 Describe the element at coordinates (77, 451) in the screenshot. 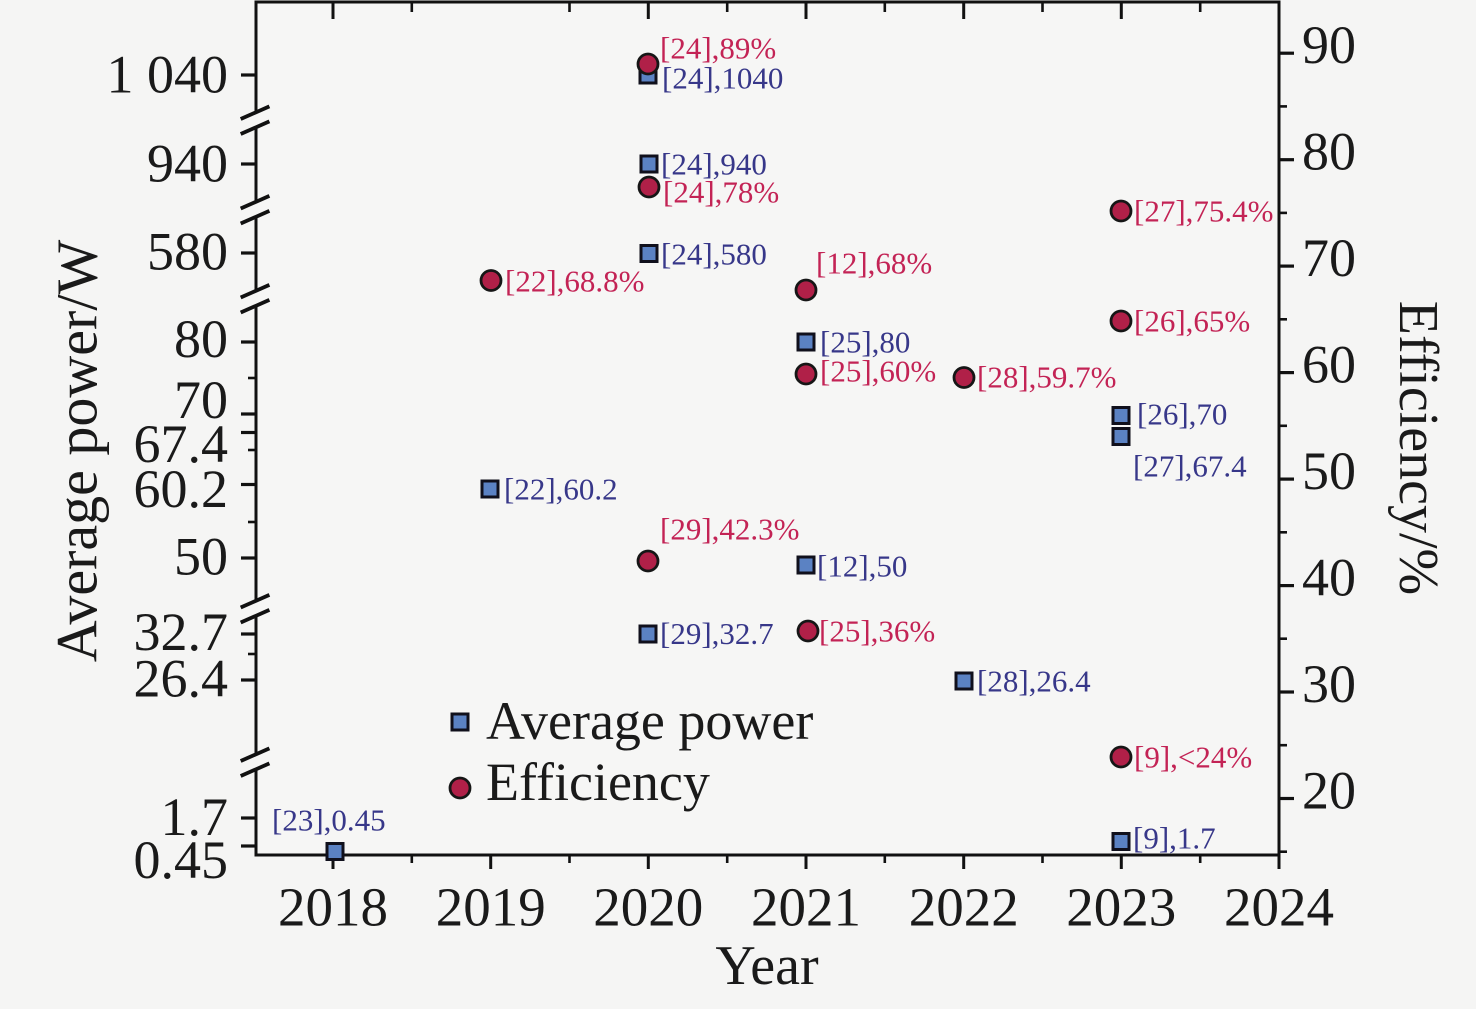

I see `svg-text: Average power/W` at that location.